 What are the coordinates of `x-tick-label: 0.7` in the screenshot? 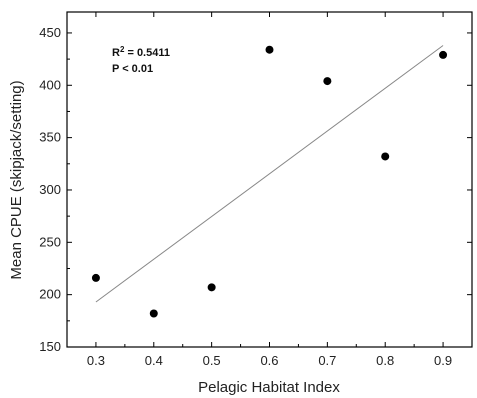 It's located at (327, 360).